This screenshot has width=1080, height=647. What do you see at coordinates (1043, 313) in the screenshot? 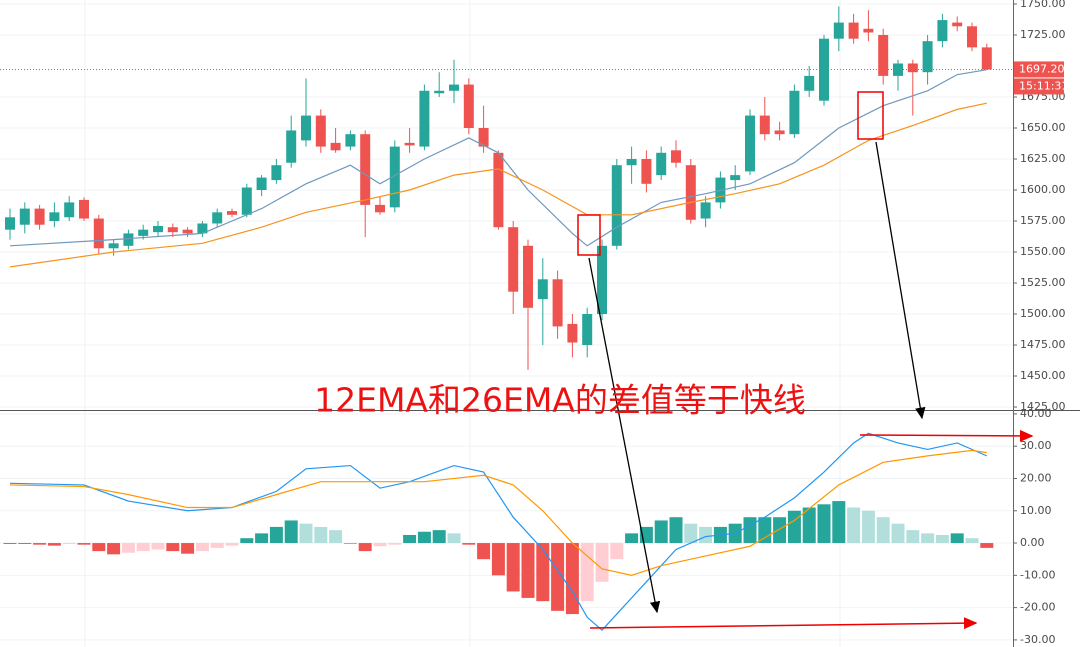
I see `y-tick-label: 1500.00` at bounding box center [1043, 313].